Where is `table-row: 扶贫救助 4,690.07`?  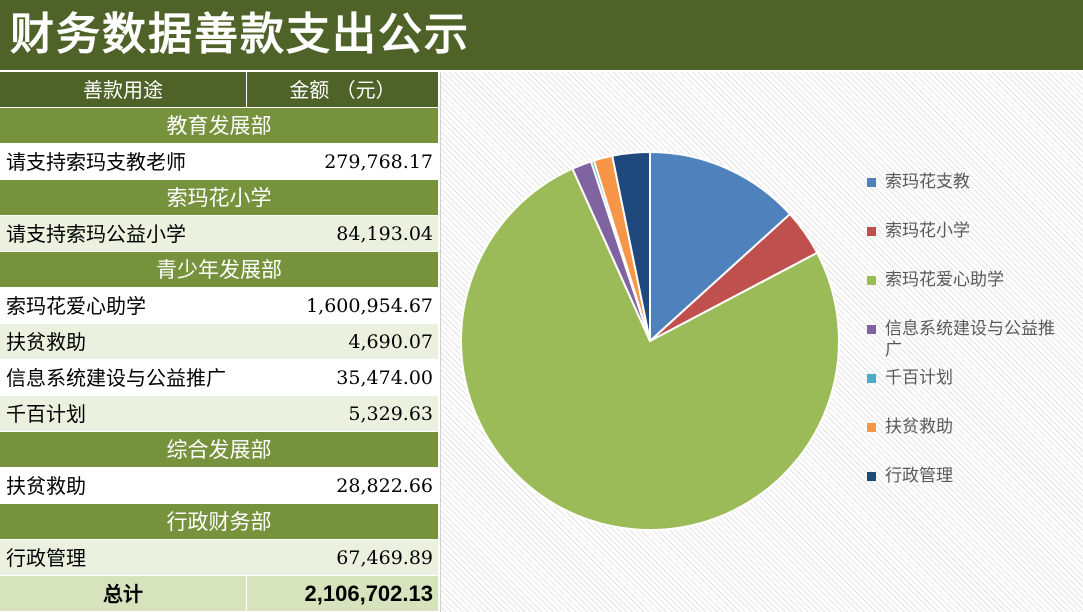 table-row: 扶贫救助 4,690.07 is located at coordinates (219, 342).